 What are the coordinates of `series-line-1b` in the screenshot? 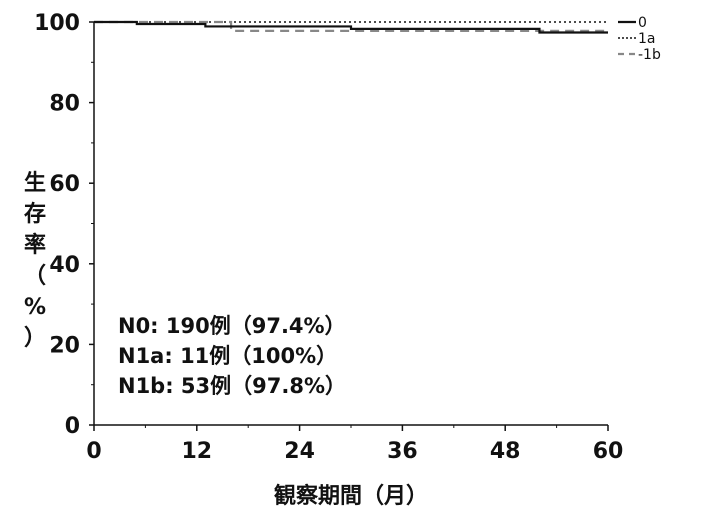 It's located at (351, 26).